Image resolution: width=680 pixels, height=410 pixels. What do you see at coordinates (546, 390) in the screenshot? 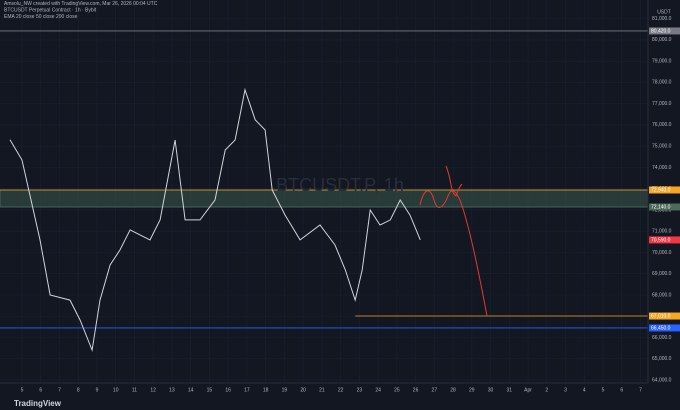
I see `x-tick-label: 2` at bounding box center [546, 390].